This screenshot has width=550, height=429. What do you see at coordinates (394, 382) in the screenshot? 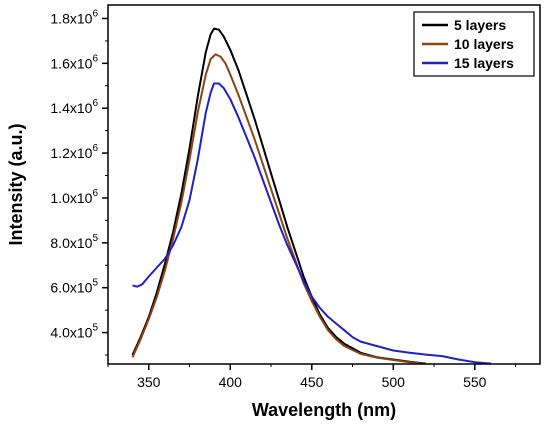
I see `x-tick-label: 500` at bounding box center [394, 382].